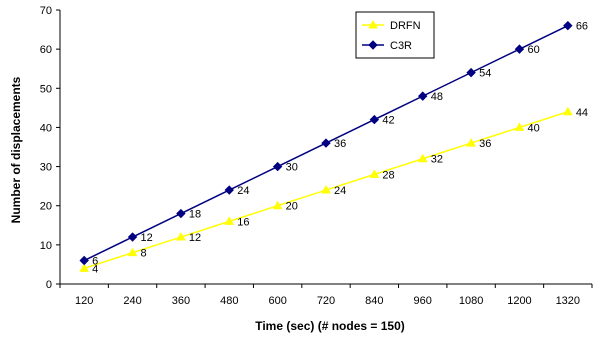 This screenshot has height=340, width=597. I want to click on y-tick-label: 10, so click(46, 246).